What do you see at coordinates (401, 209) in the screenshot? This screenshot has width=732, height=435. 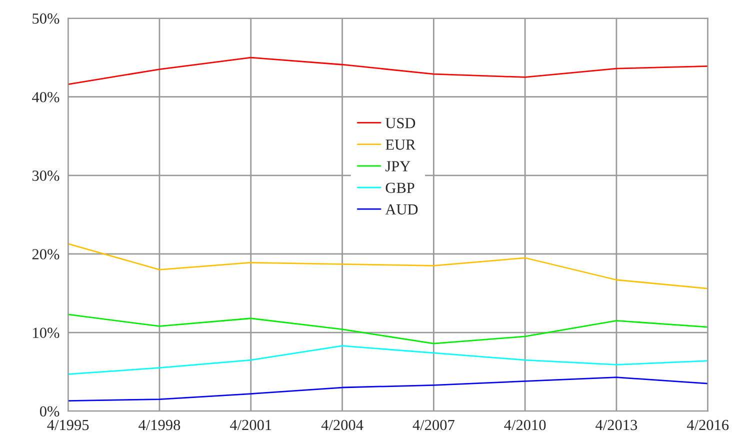 I see `legend-label: AUD` at bounding box center [401, 209].